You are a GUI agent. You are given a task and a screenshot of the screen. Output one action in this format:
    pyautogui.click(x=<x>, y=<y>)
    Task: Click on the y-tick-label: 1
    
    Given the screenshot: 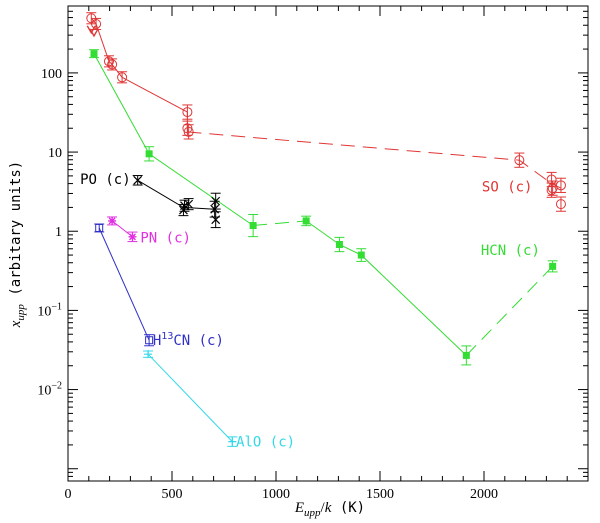 What is the action you would take?
    pyautogui.click(x=58, y=232)
    